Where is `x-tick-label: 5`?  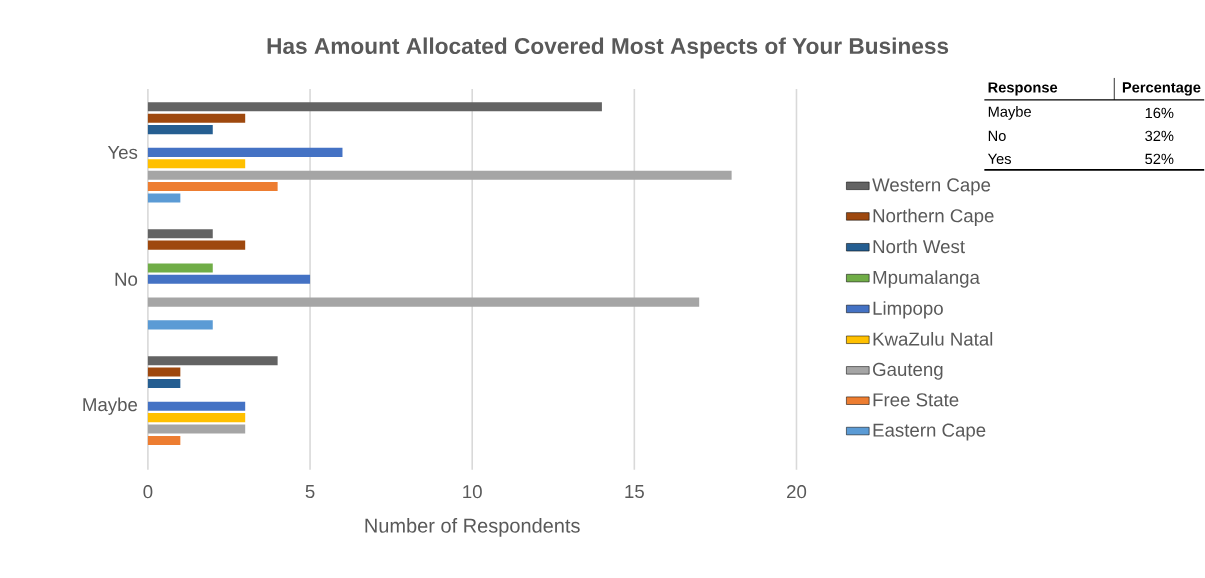
x-tick-label: 5 is located at coordinates (310, 492).